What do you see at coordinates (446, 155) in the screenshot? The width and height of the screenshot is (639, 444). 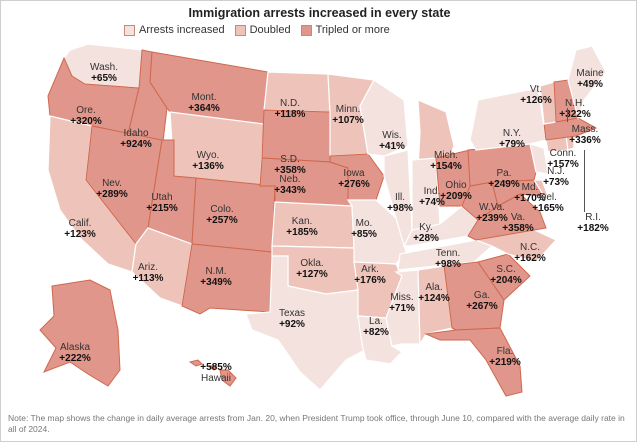 I see `state-name-mi: Mich.` at bounding box center [446, 155].